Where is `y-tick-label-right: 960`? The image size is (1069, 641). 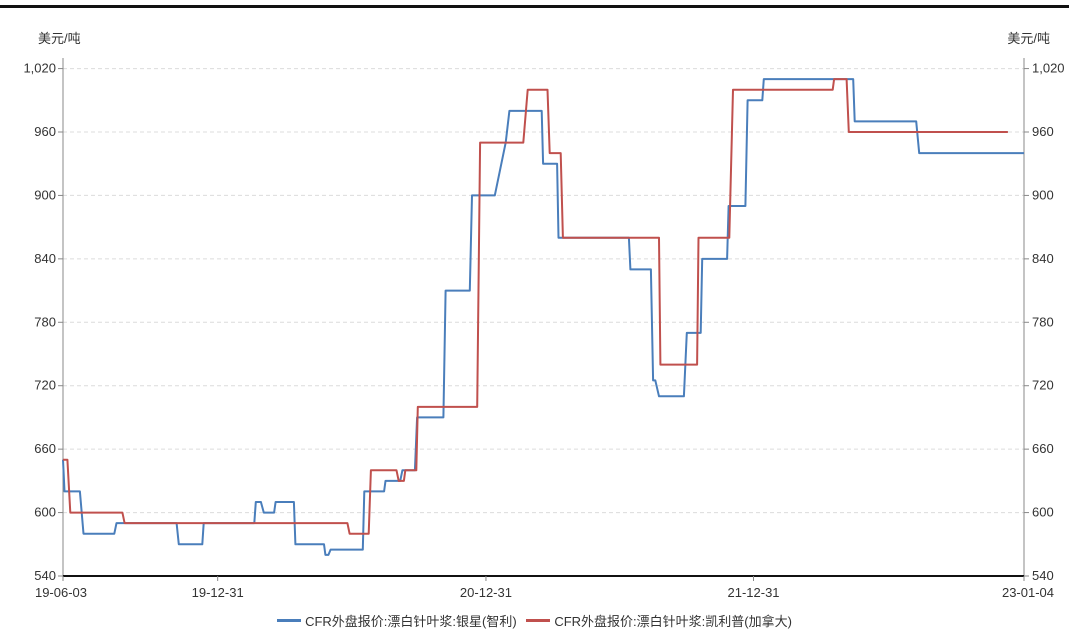 y-tick-label-right: 960 is located at coordinates (1043, 131).